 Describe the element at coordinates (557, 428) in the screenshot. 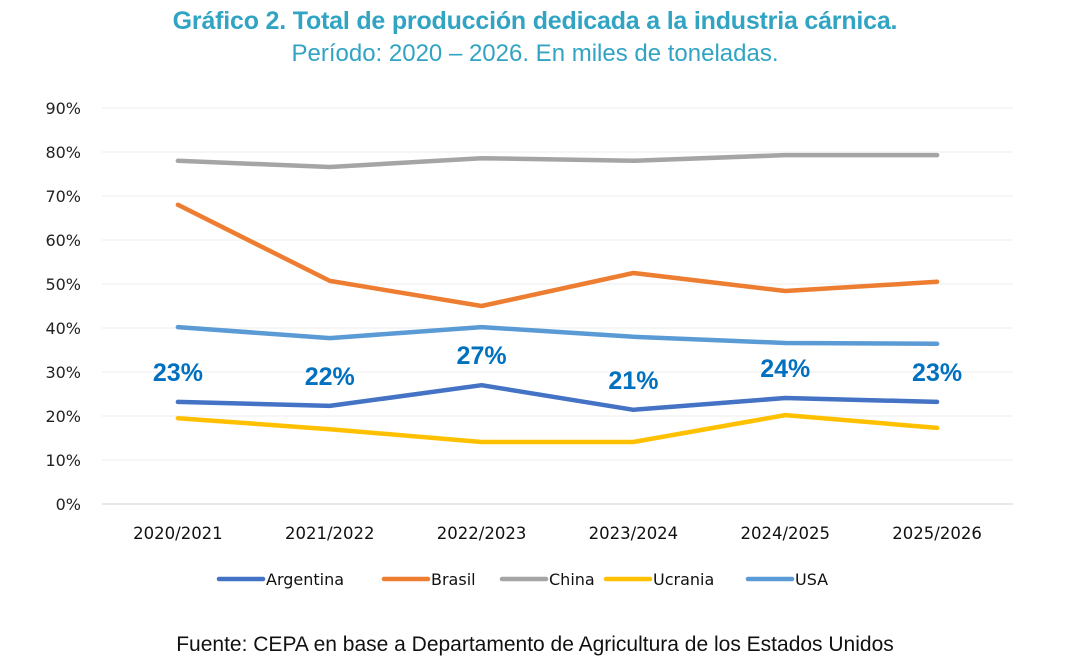

I see `series-line-ucrania` at that location.